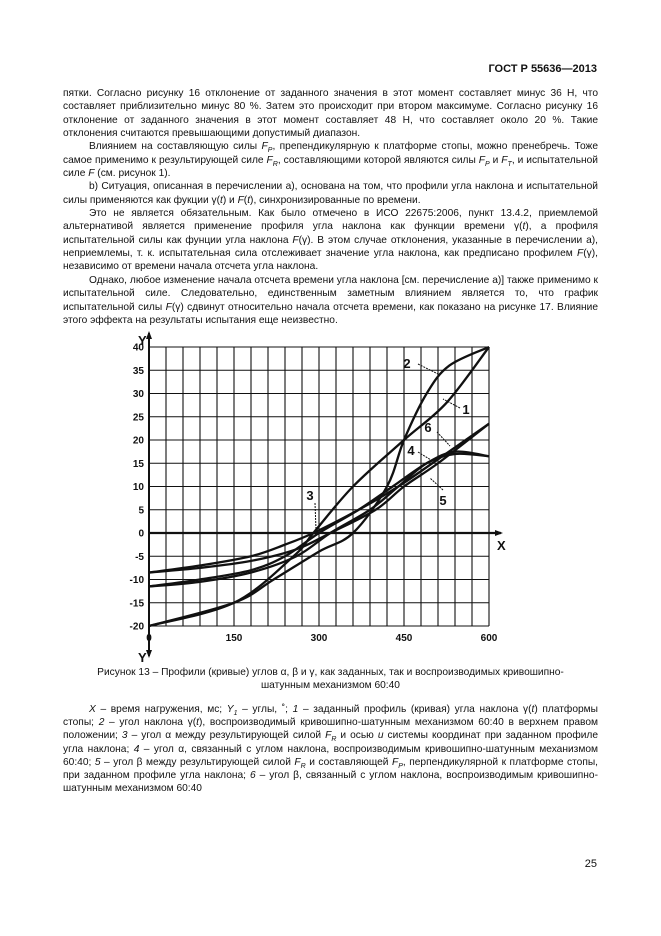  Describe the element at coordinates (139, 394) in the screenshot. I see `y-tick-label: 30` at that location.